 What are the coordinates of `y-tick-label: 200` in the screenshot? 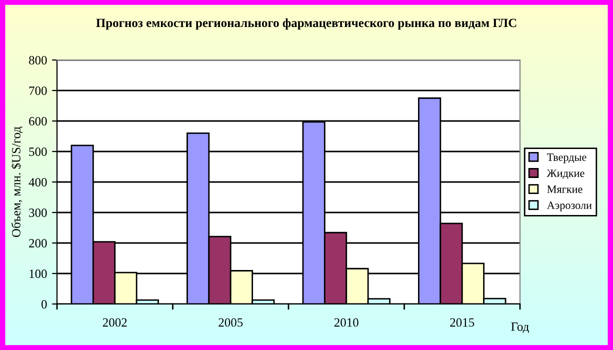 It's located at (38, 243).